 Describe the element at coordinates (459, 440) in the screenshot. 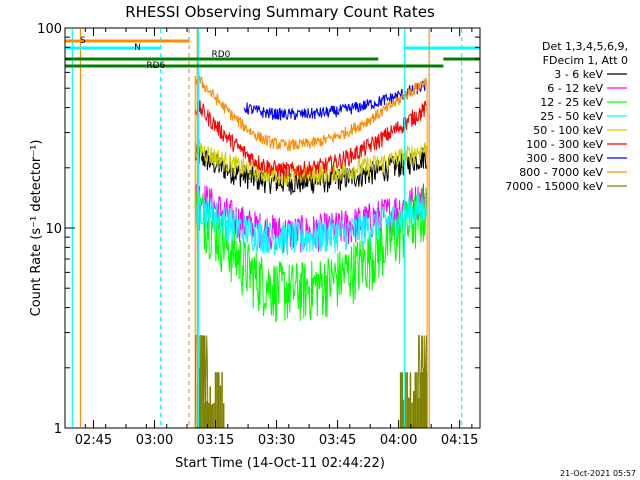

I see `x-tick-label: 04:15` at that location.